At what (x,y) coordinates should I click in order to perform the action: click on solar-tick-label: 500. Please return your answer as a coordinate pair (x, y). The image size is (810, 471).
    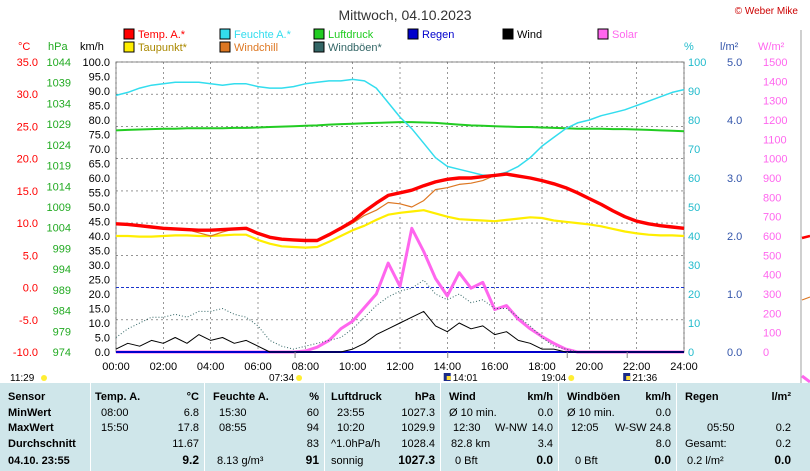
    Looking at the image, I should click on (772, 256).